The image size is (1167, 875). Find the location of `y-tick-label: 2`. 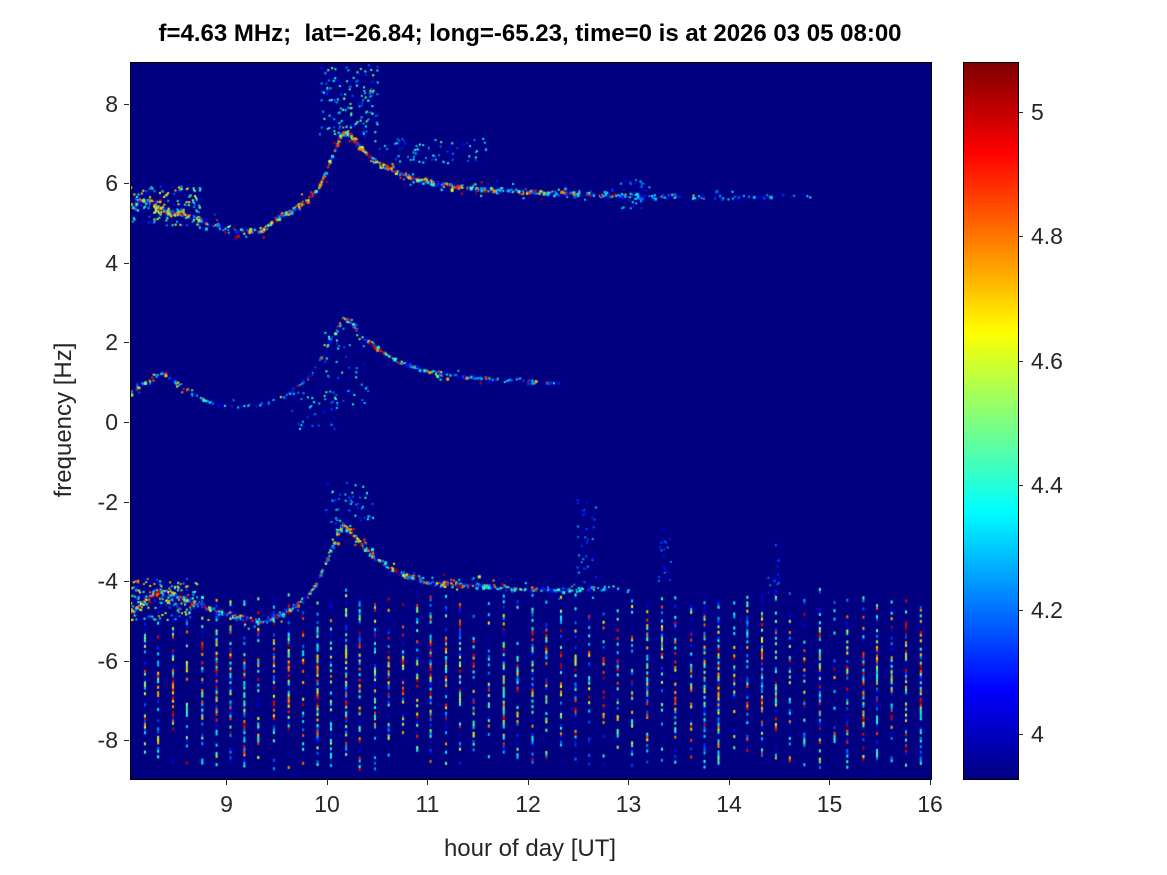

y-tick-label: 2 is located at coordinates (111, 342).